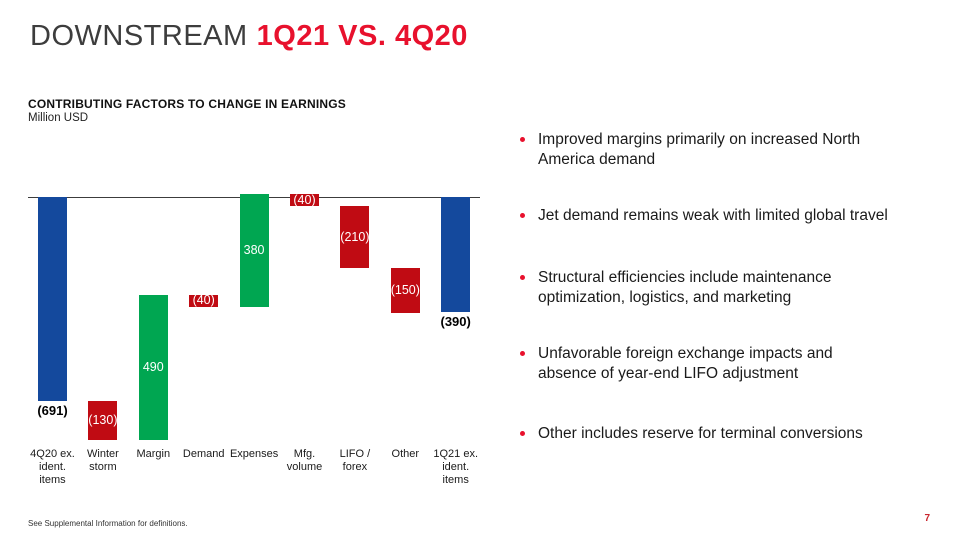 This screenshot has width=960, height=540. I want to click on page-number: 7, so click(927, 518).